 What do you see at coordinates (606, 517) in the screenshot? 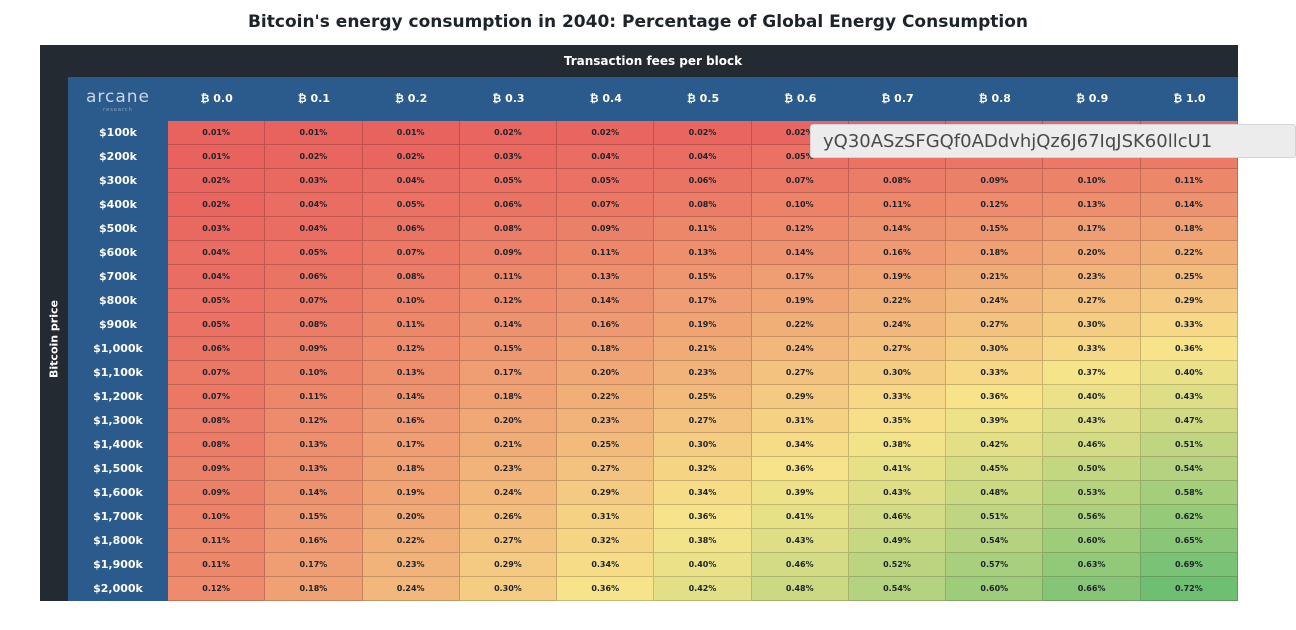
I see `data-cell: 0.31%` at bounding box center [606, 517].